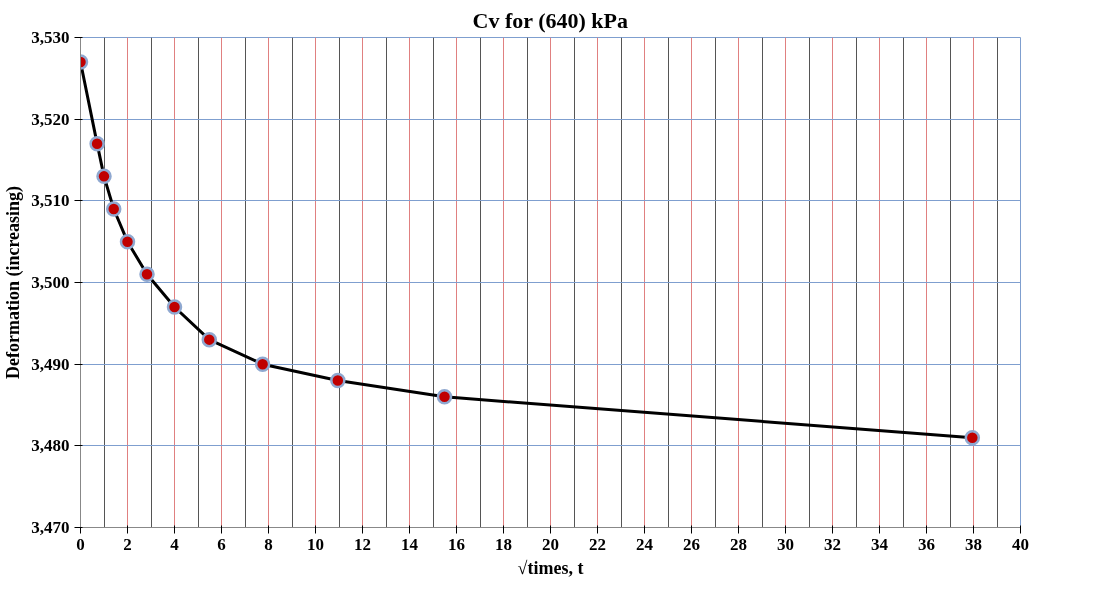 The image size is (1096, 589). What do you see at coordinates (268, 544) in the screenshot?
I see `x-tick-label: 8` at bounding box center [268, 544].